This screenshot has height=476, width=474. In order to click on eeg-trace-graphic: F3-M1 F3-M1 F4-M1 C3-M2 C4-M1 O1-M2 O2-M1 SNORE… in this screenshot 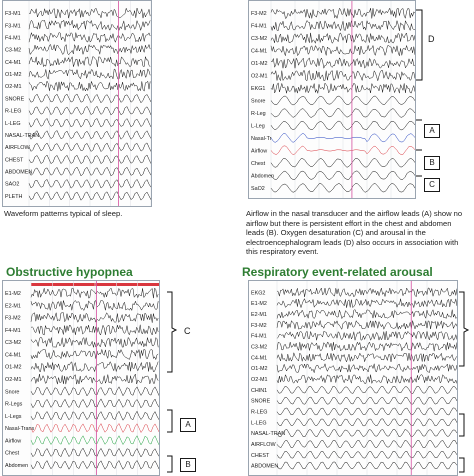, I will do `click(78, 103)`.